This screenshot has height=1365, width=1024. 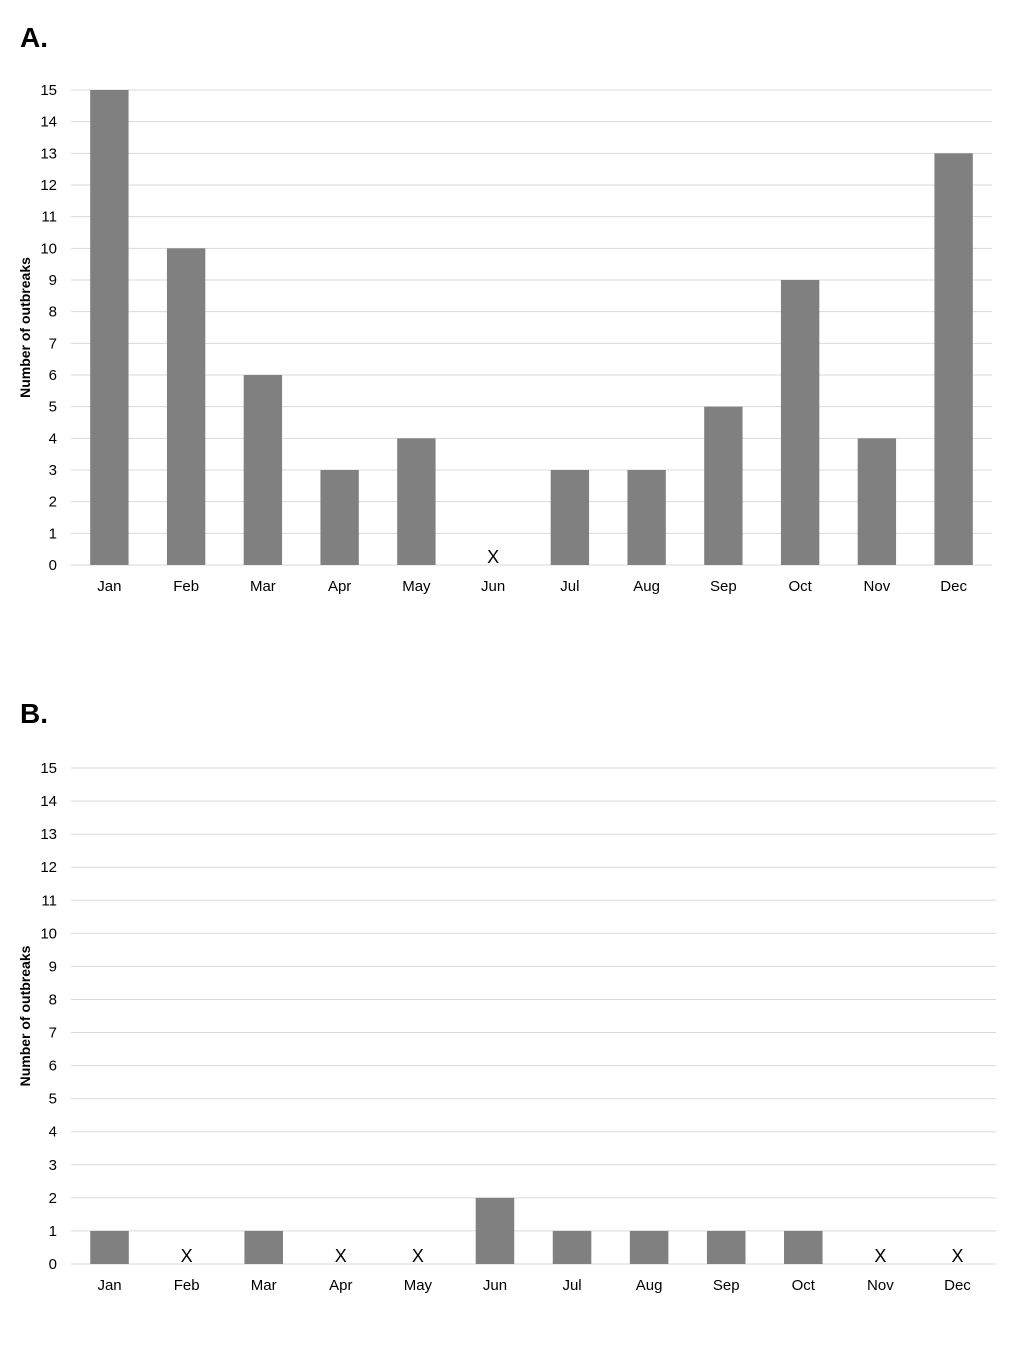 I want to click on zero-marker-jun: X, so click(x=493, y=557).